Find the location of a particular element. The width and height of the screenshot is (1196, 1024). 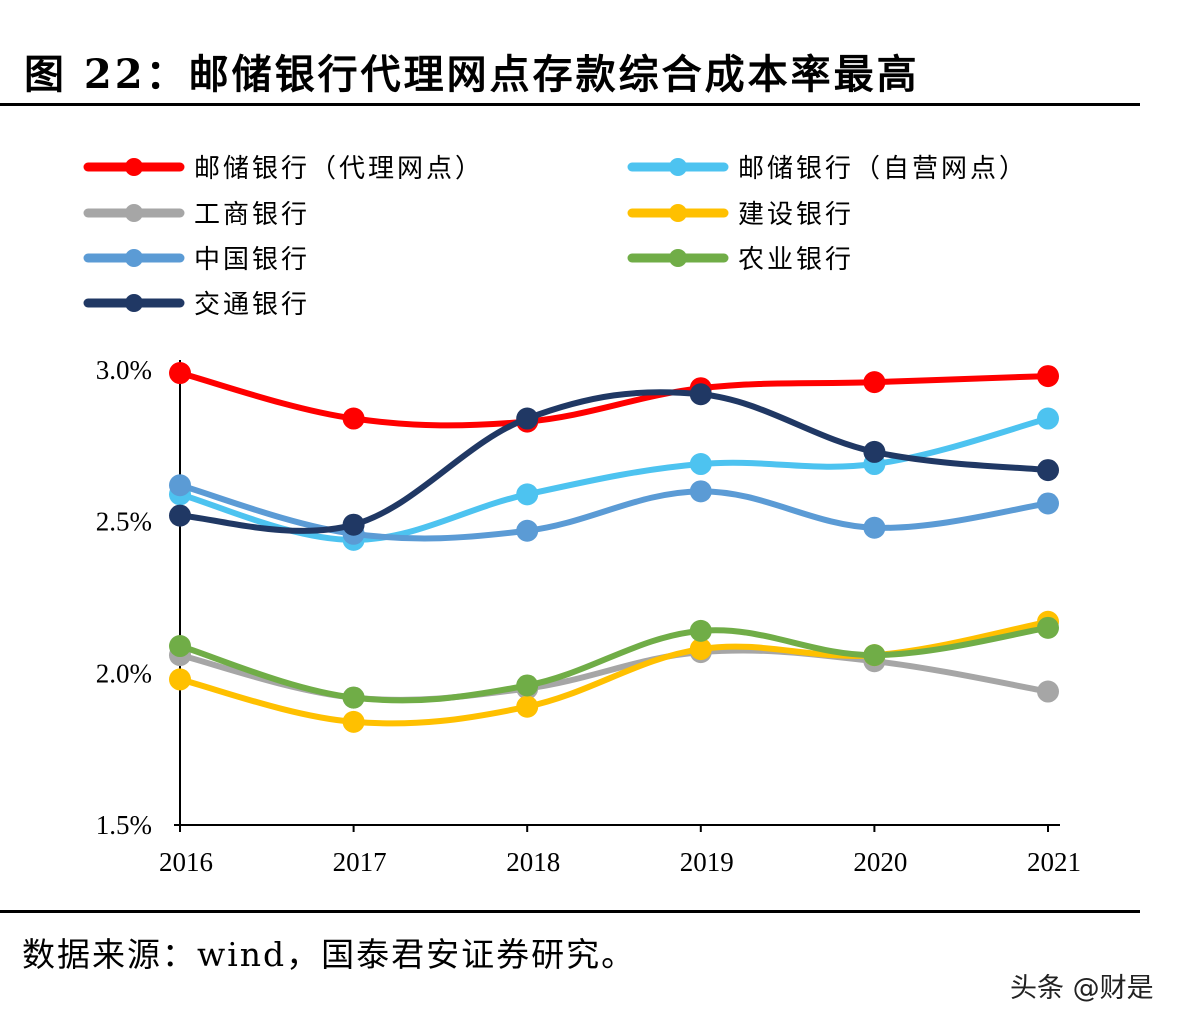

top-rule is located at coordinates (570, 104).